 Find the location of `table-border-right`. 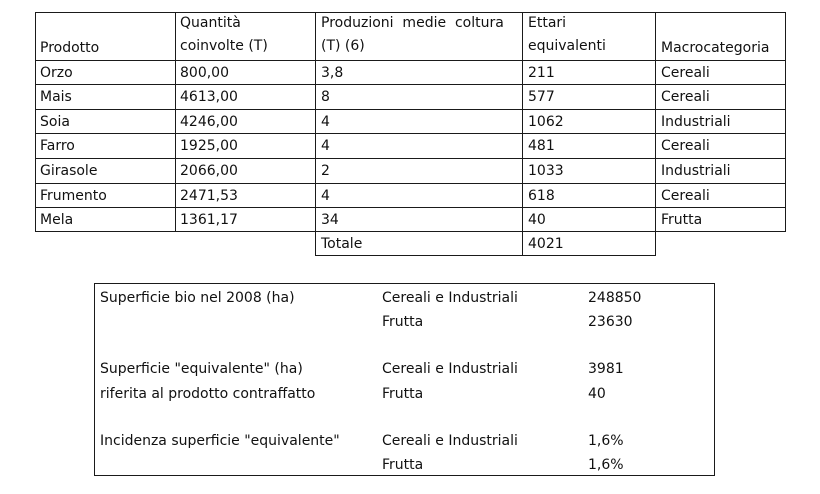

table-border-right is located at coordinates (785, 122).